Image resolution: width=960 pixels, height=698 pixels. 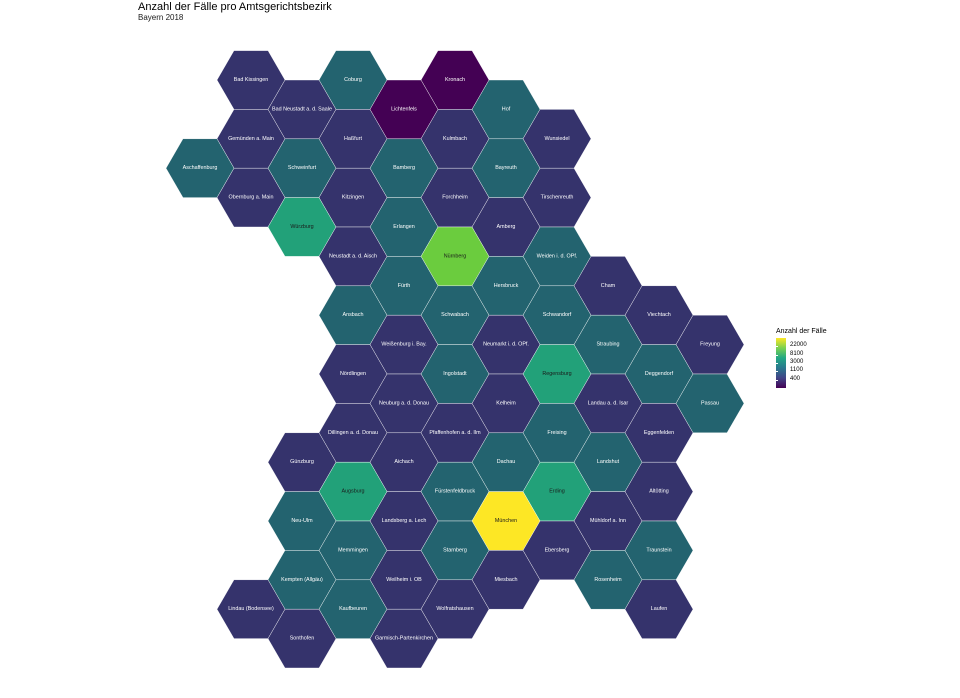 What do you see at coordinates (795, 379) in the screenshot?
I see `legend-label: 400` at bounding box center [795, 379].